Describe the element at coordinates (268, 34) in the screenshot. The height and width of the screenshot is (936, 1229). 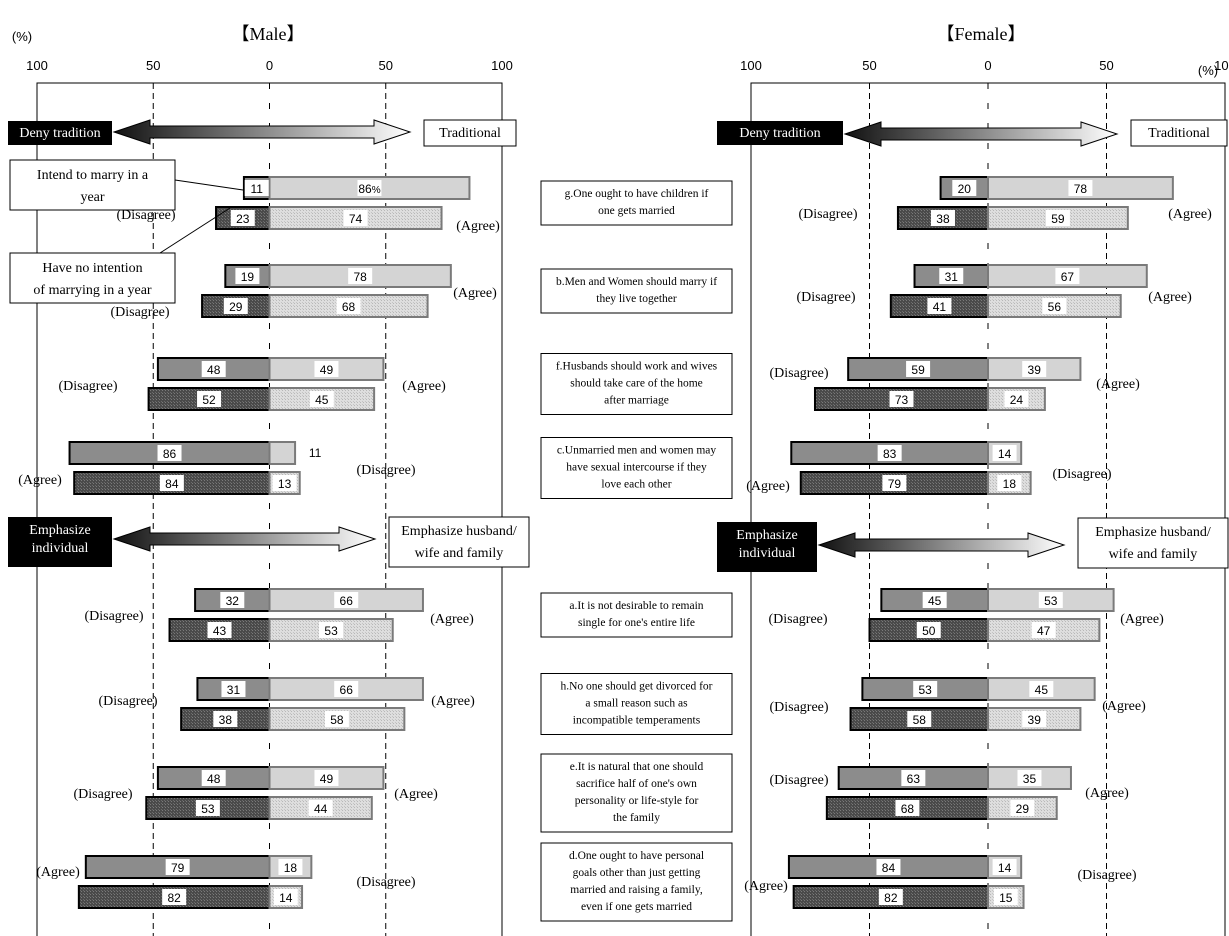
I see `panel-title: 【Male】` at that location.